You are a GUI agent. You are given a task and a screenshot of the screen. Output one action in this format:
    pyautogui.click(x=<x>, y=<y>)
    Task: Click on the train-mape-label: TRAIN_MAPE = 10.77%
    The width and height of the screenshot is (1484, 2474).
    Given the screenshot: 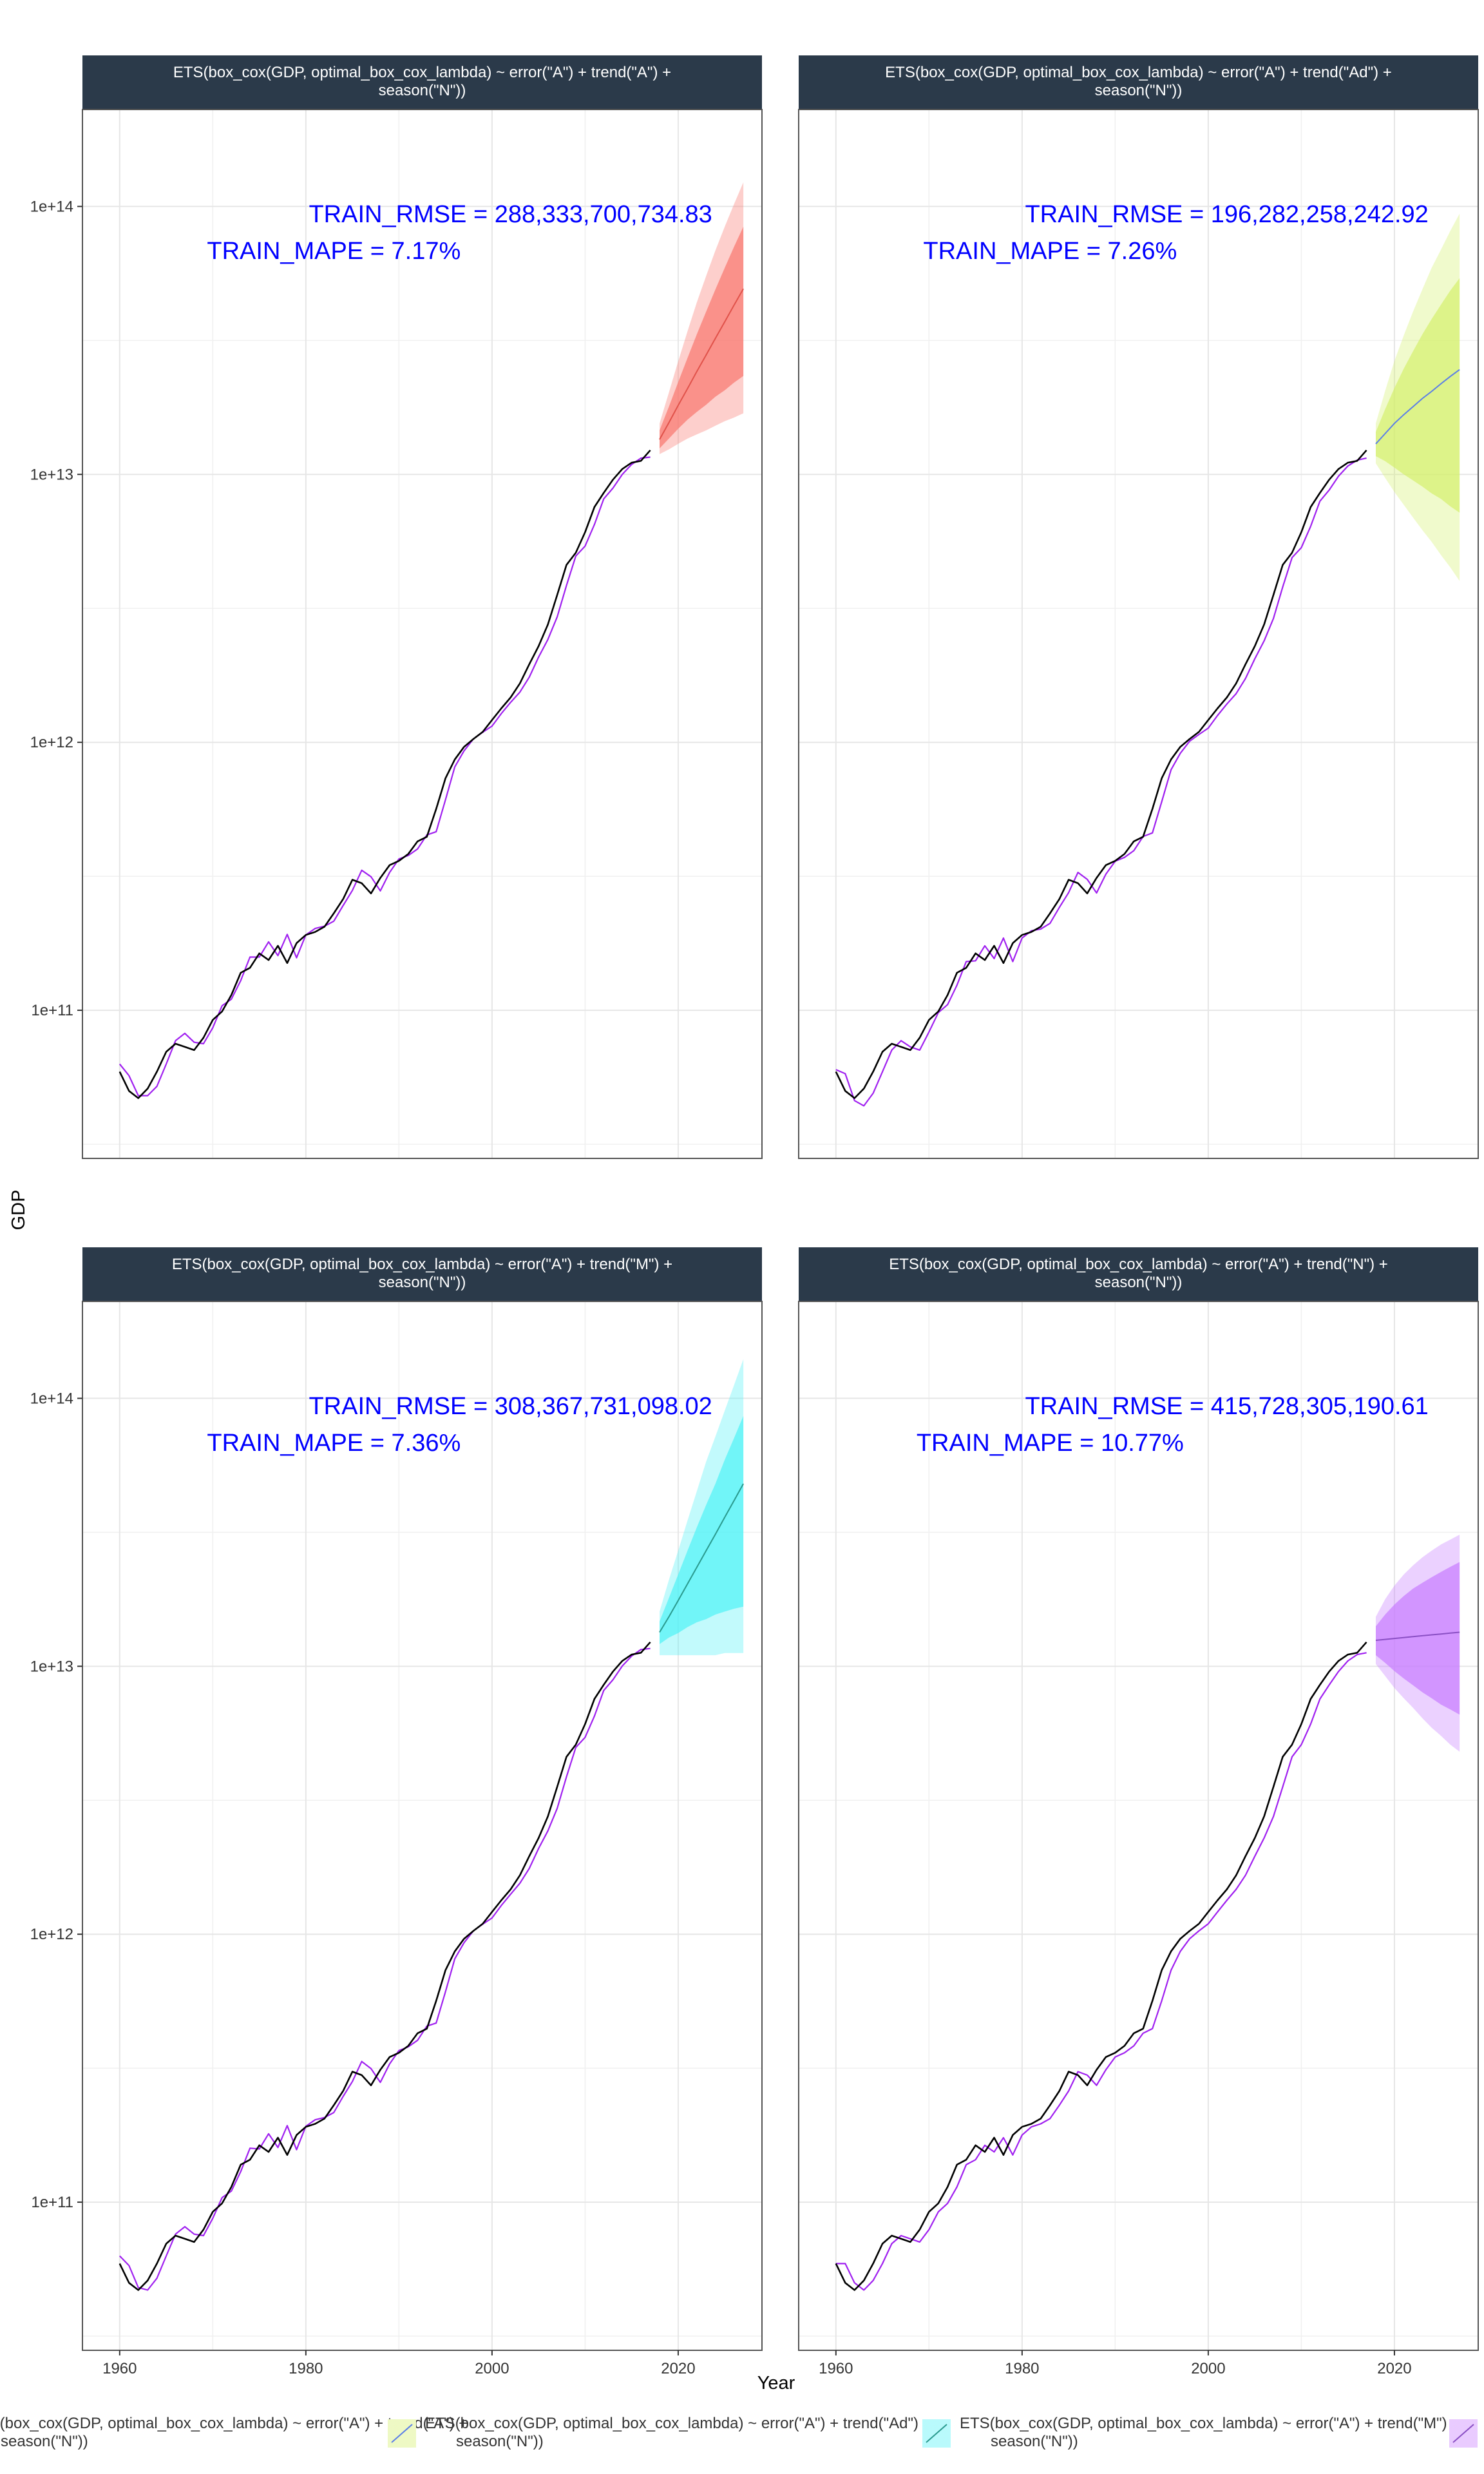 What is the action you would take?
    pyautogui.click(x=1050, y=1443)
    